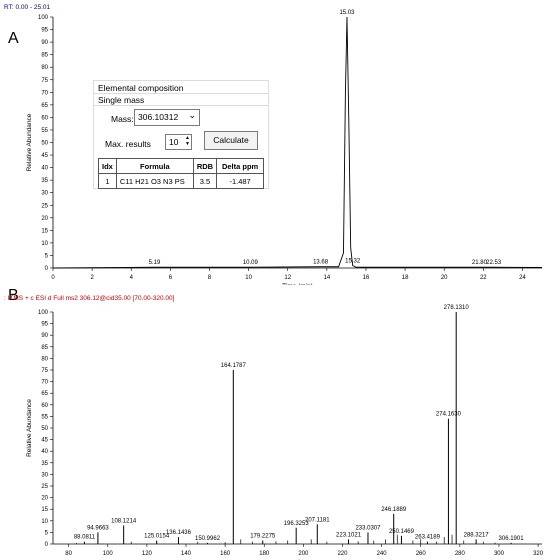 This screenshot has height=560, width=550. What do you see at coordinates (174, 142) in the screenshot?
I see `max-results-value: 10` at bounding box center [174, 142].